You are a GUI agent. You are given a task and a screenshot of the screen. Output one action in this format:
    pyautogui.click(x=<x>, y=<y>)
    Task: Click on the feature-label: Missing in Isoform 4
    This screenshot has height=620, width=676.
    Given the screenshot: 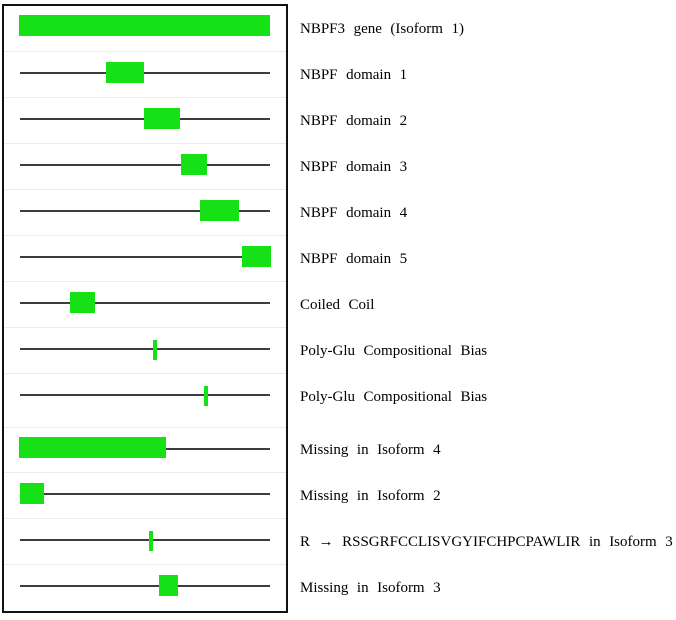 What is the action you would take?
    pyautogui.click(x=370, y=449)
    